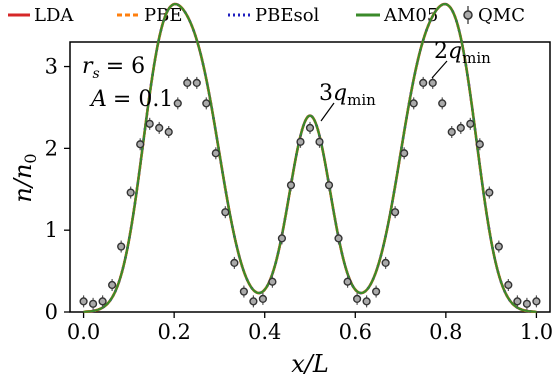  What do you see at coordinates (264, 332) in the screenshot?
I see `x-tick-label: 0.4` at bounding box center [264, 332].